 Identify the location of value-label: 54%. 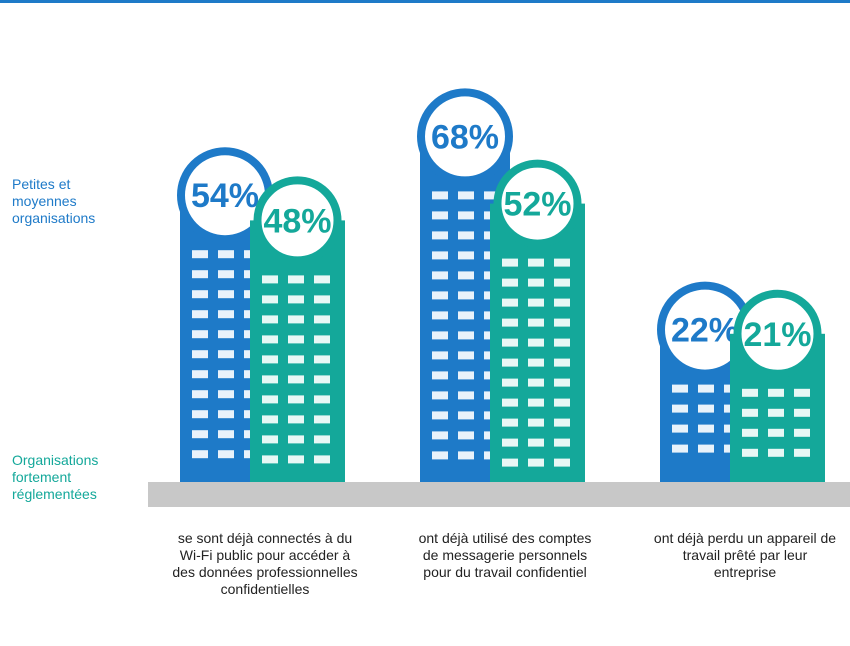
(225, 196).